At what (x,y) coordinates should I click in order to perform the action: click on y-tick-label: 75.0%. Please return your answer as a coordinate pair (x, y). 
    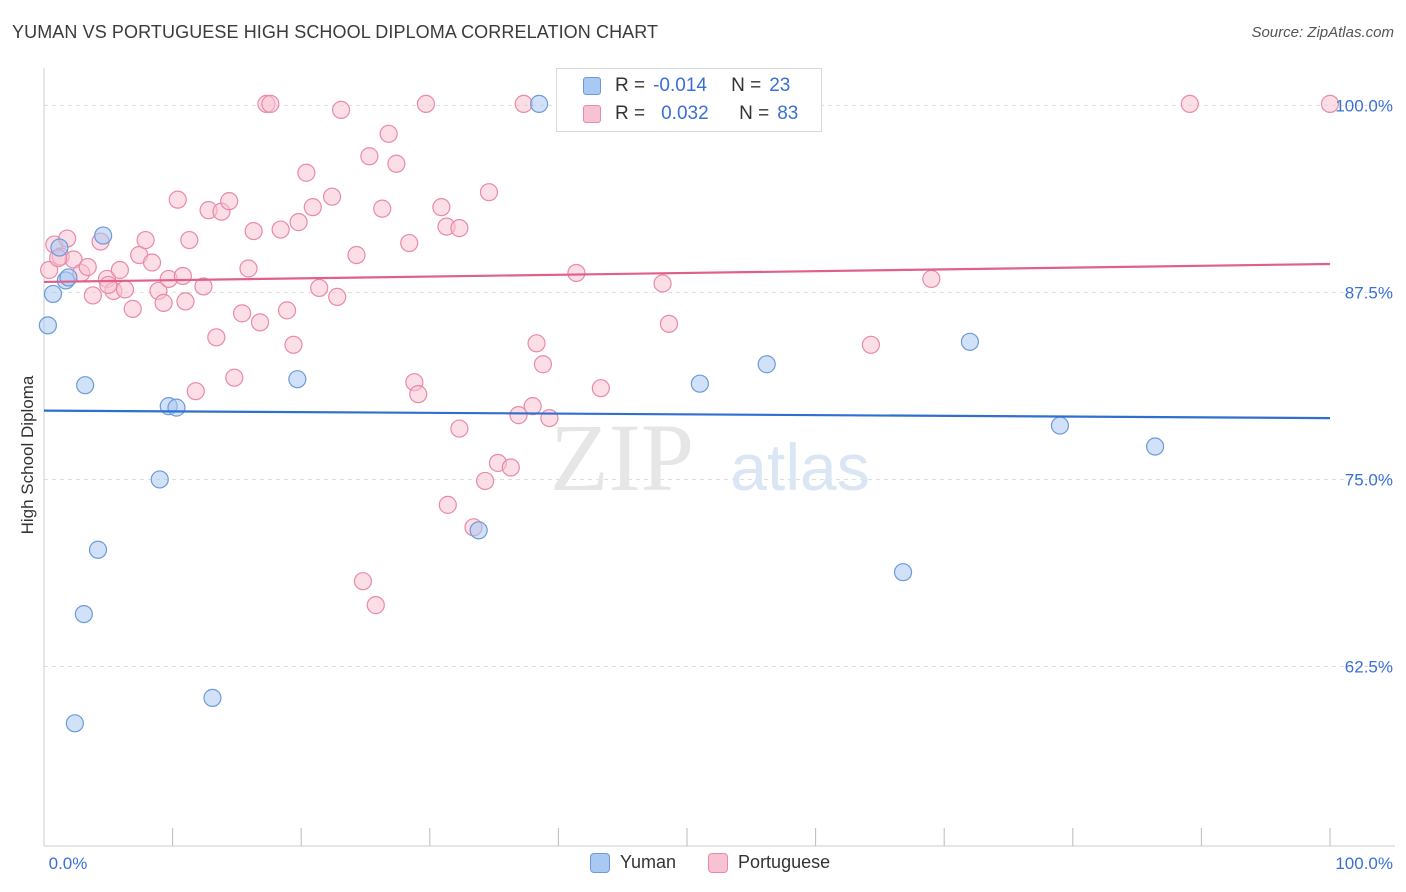
    Looking at the image, I should click on (1369, 479).